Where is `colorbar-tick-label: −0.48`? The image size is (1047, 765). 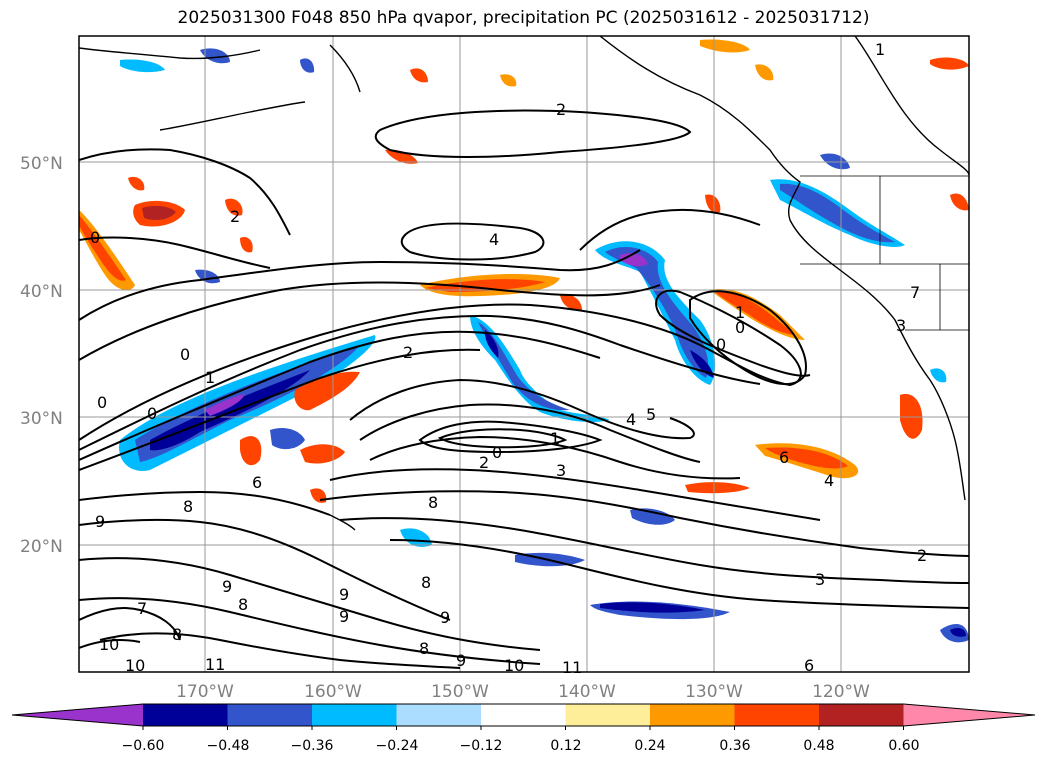 colorbar-tick-label: −0.48 is located at coordinates (228, 746).